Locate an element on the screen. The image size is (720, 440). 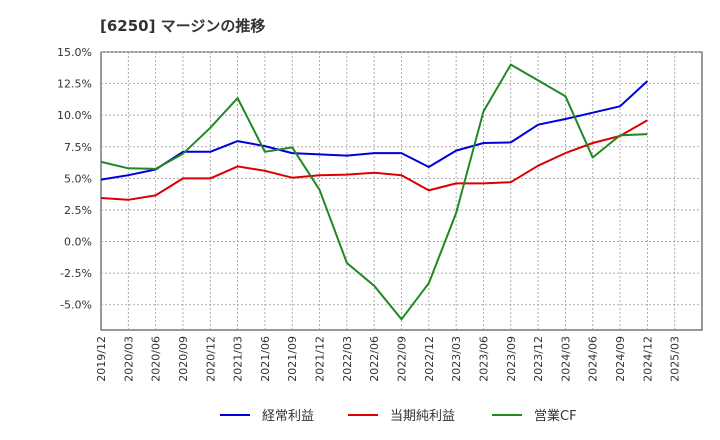
y-tick-label: -2.5% is located at coordinates (76, 273).